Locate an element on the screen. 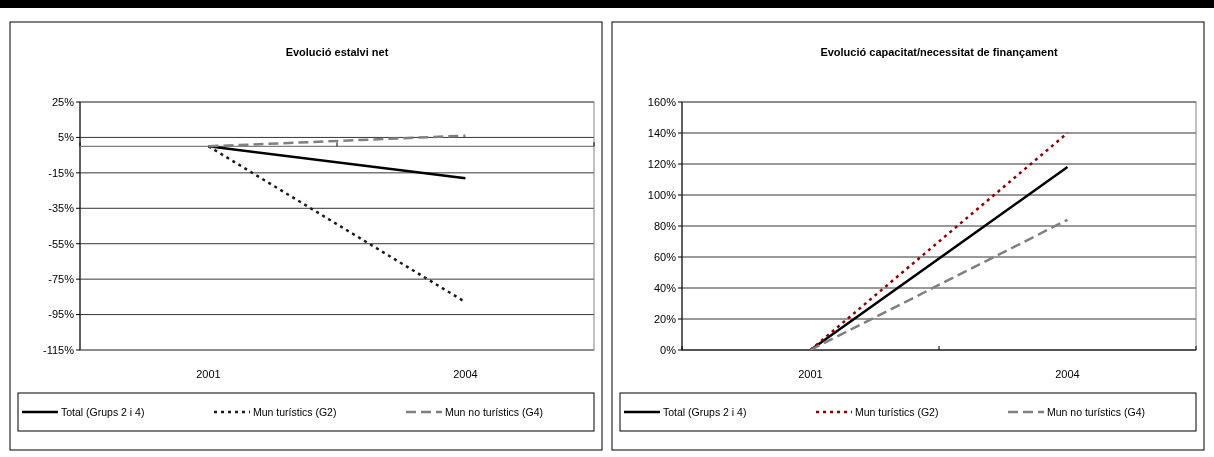  y-tick-label: 25% is located at coordinates (63, 101).